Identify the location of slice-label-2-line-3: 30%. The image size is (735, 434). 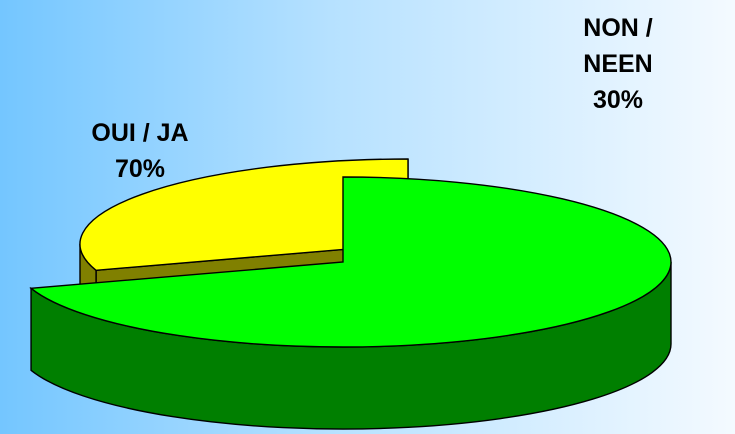
(618, 100).